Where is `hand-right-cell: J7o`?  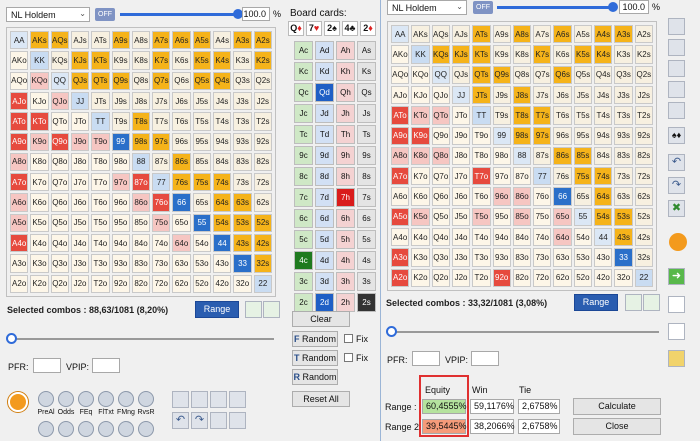 hand-right-cell: J7o is located at coordinates (461, 176).